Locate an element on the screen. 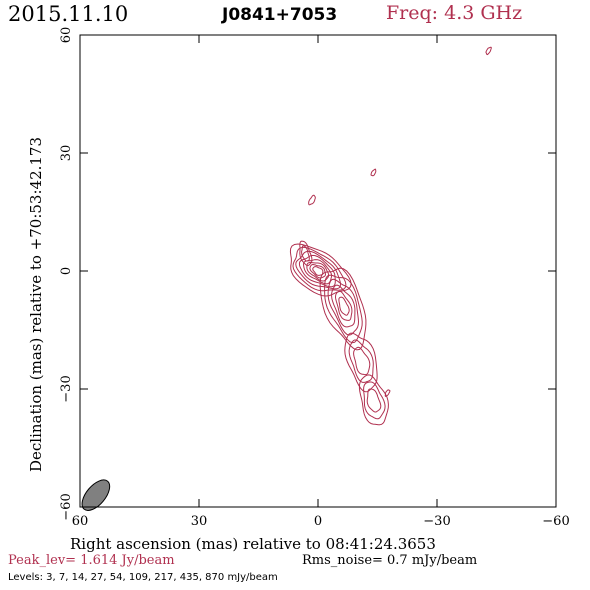  source-name: J0841+7053 is located at coordinates (280, 15).